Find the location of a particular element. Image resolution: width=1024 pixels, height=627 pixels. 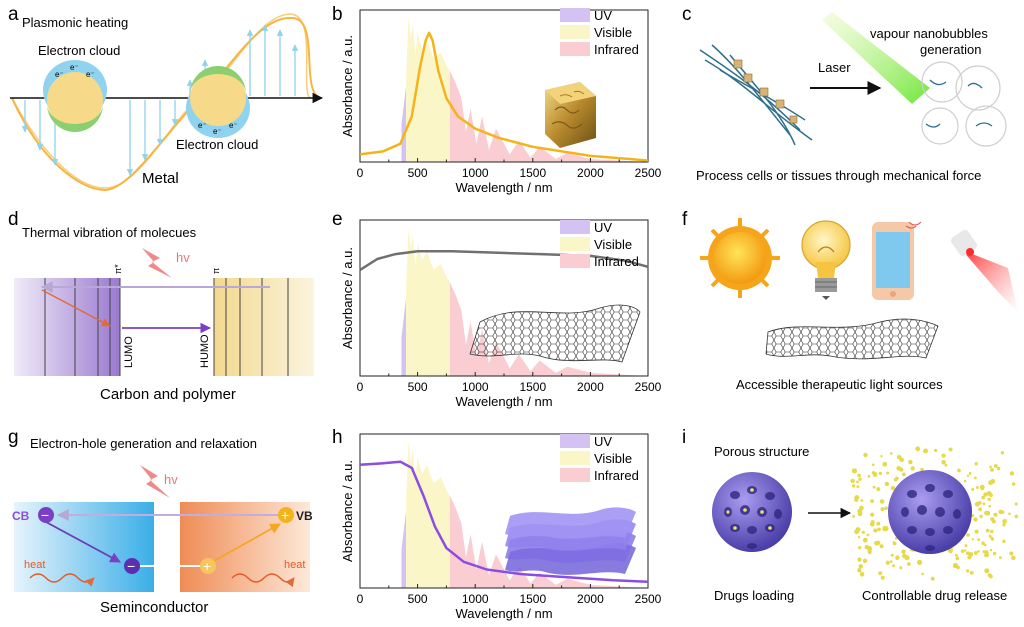

polymer-band-left is located at coordinates (67, 327).